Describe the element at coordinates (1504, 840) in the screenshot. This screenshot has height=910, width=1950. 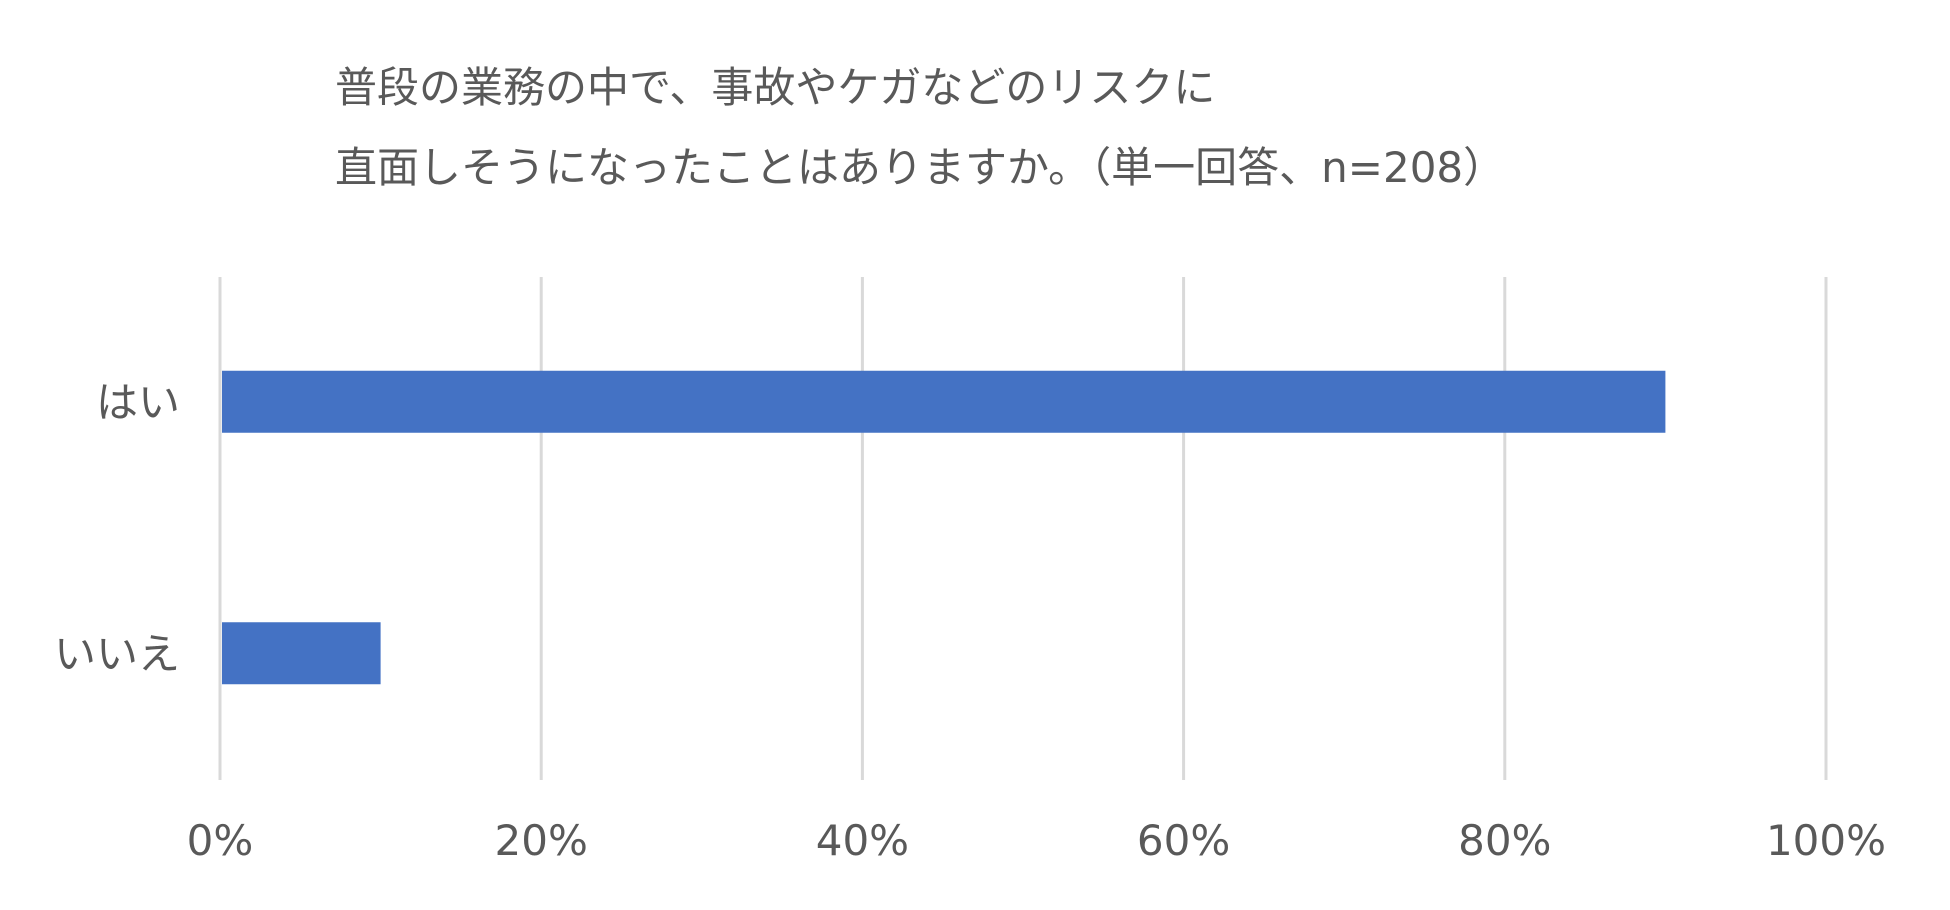
I see `x-tick-label: 80%` at that location.